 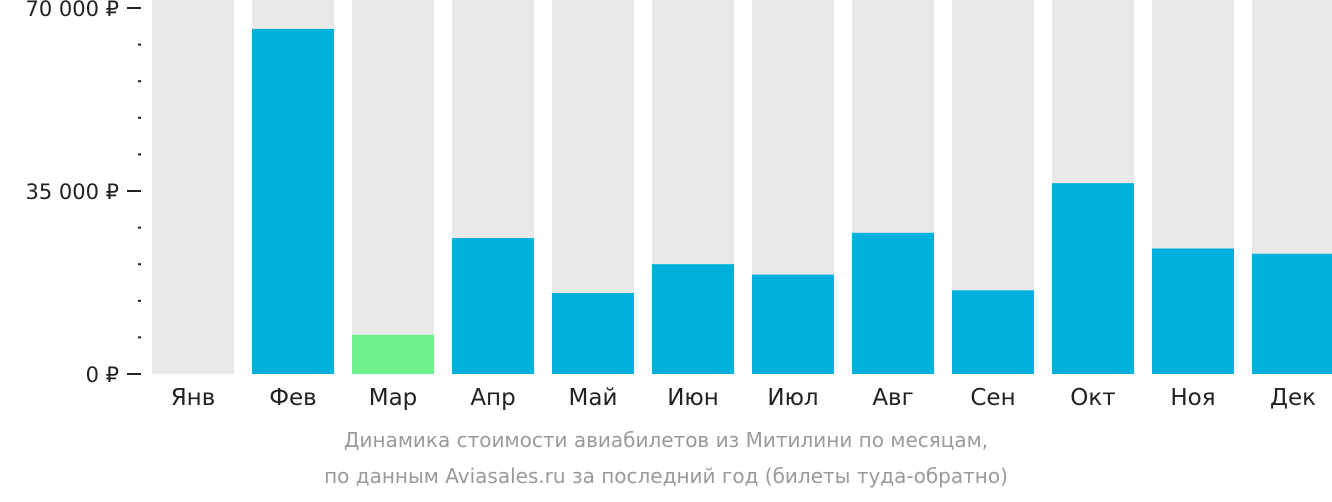 What do you see at coordinates (72, 192) in the screenshot?
I see `y-tick-label: 35 000 ₽` at bounding box center [72, 192].